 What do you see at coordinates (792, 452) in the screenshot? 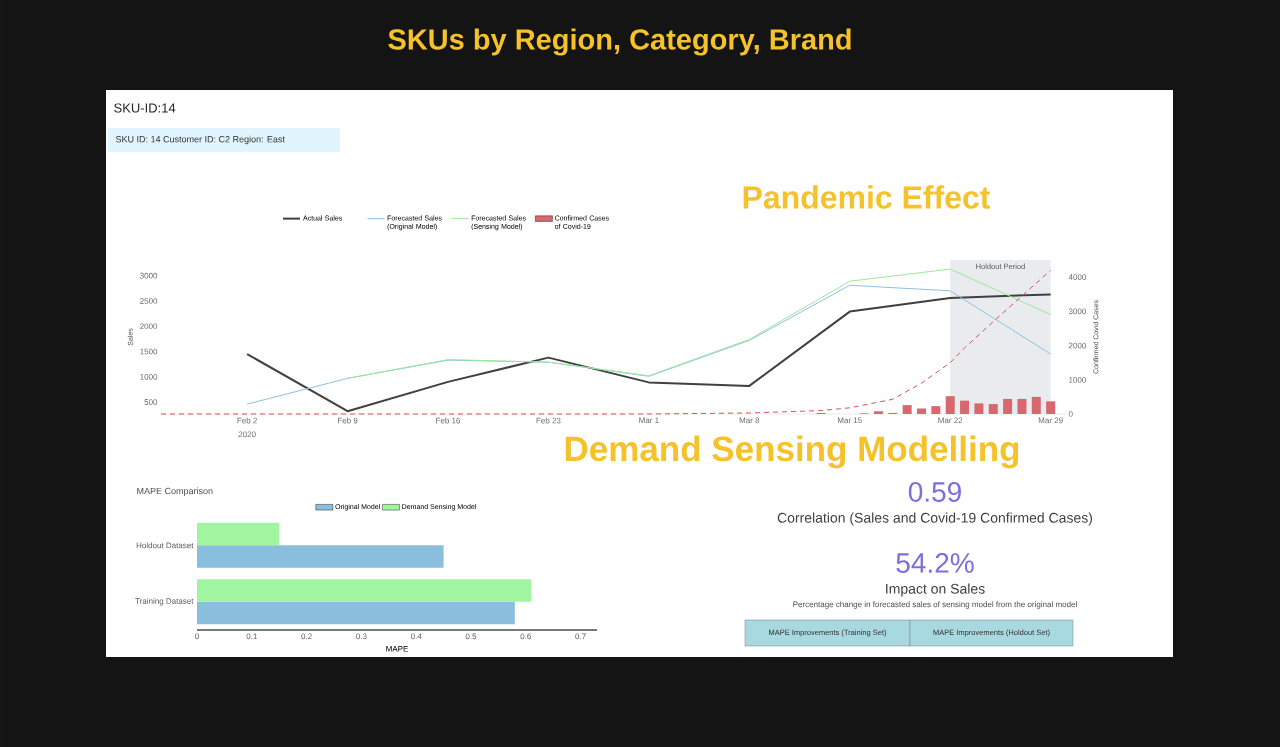
I see `text: Demand Sensing Modelling` at bounding box center [792, 452].